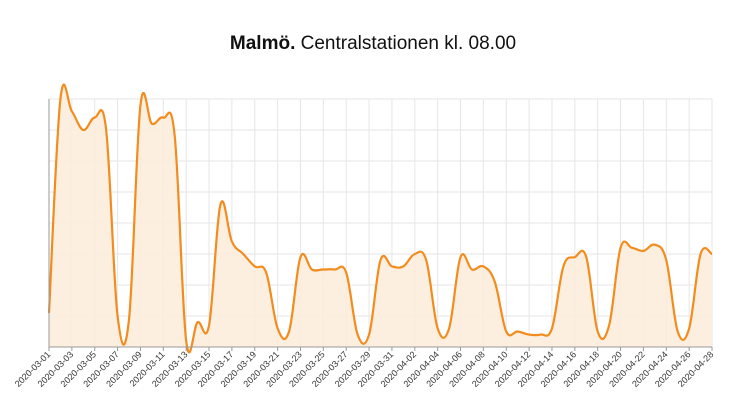 The height and width of the screenshot is (419, 746). I want to click on chart-title: Malmö. Centralstationen kl. 08.00, so click(373, 44).